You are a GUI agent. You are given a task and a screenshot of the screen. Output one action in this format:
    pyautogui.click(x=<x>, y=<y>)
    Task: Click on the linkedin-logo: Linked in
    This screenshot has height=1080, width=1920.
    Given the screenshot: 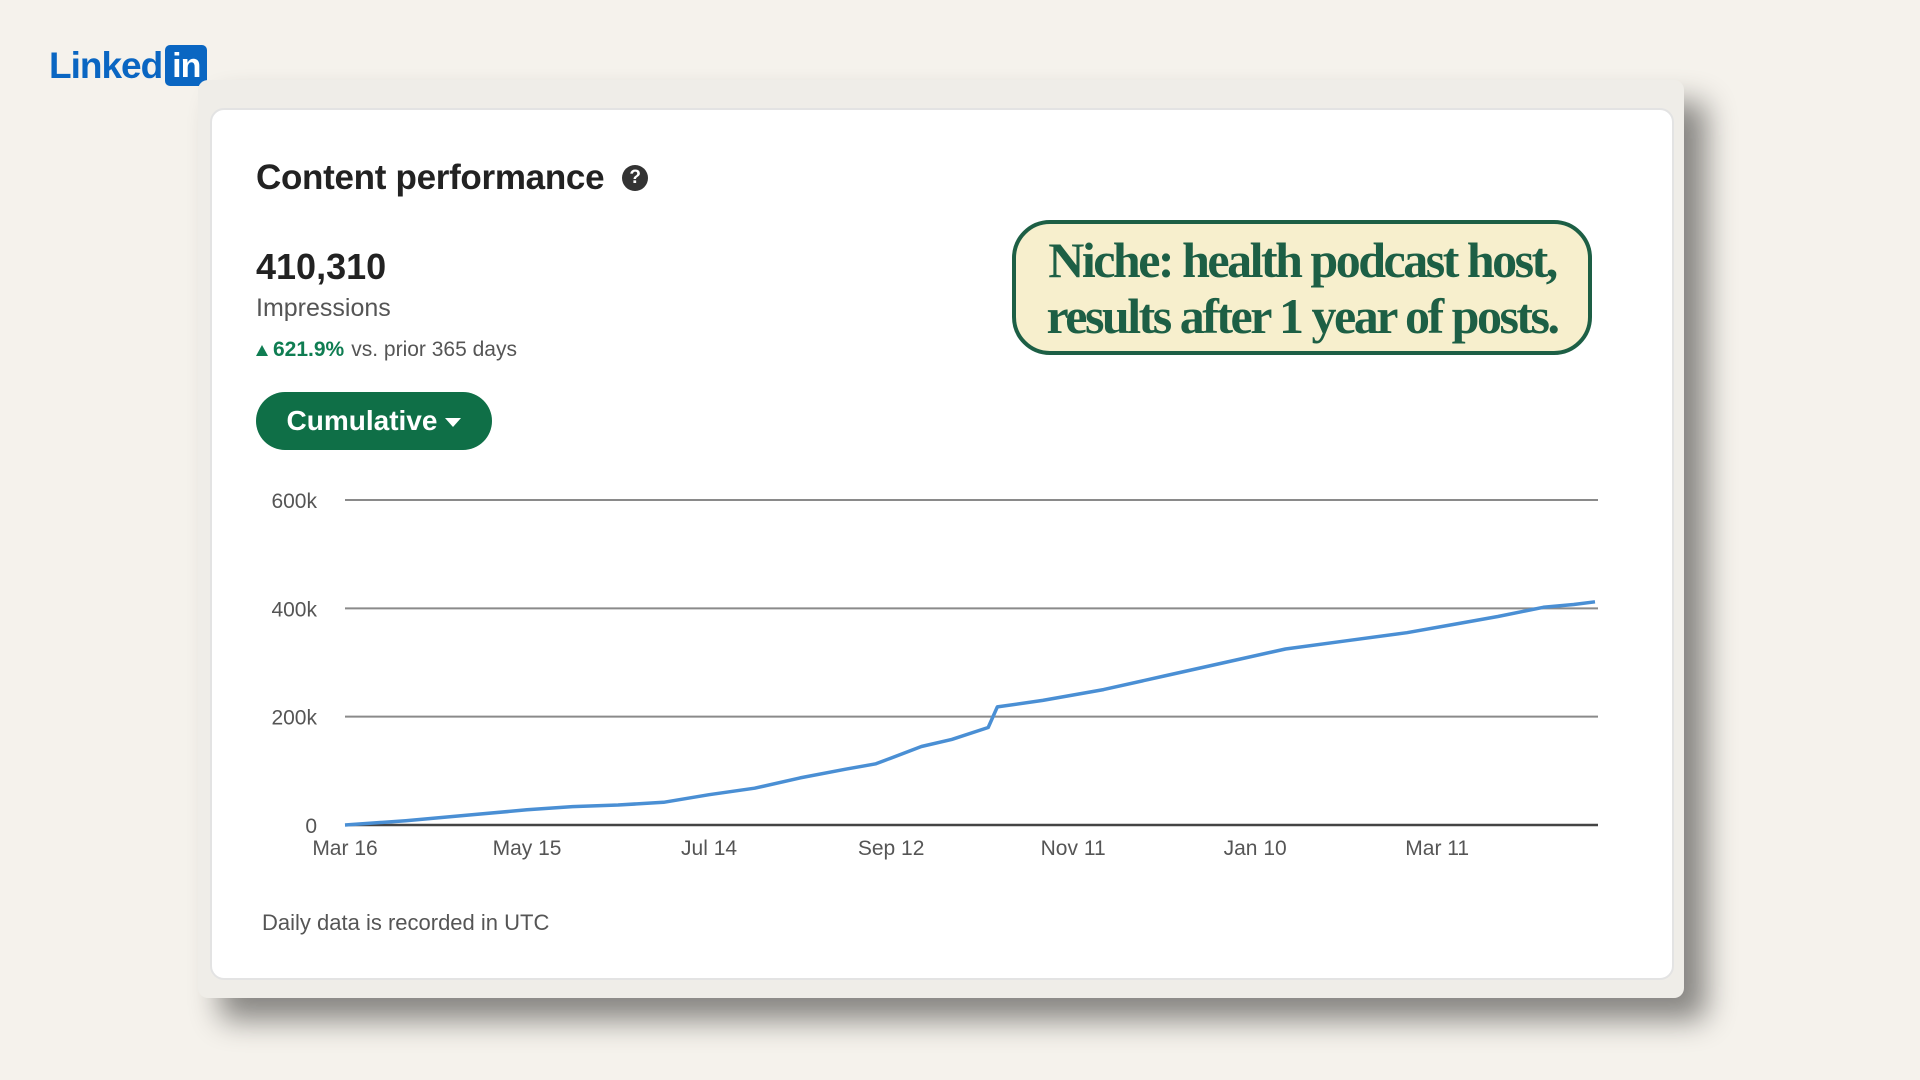 What is the action you would take?
    pyautogui.click(x=131, y=65)
    